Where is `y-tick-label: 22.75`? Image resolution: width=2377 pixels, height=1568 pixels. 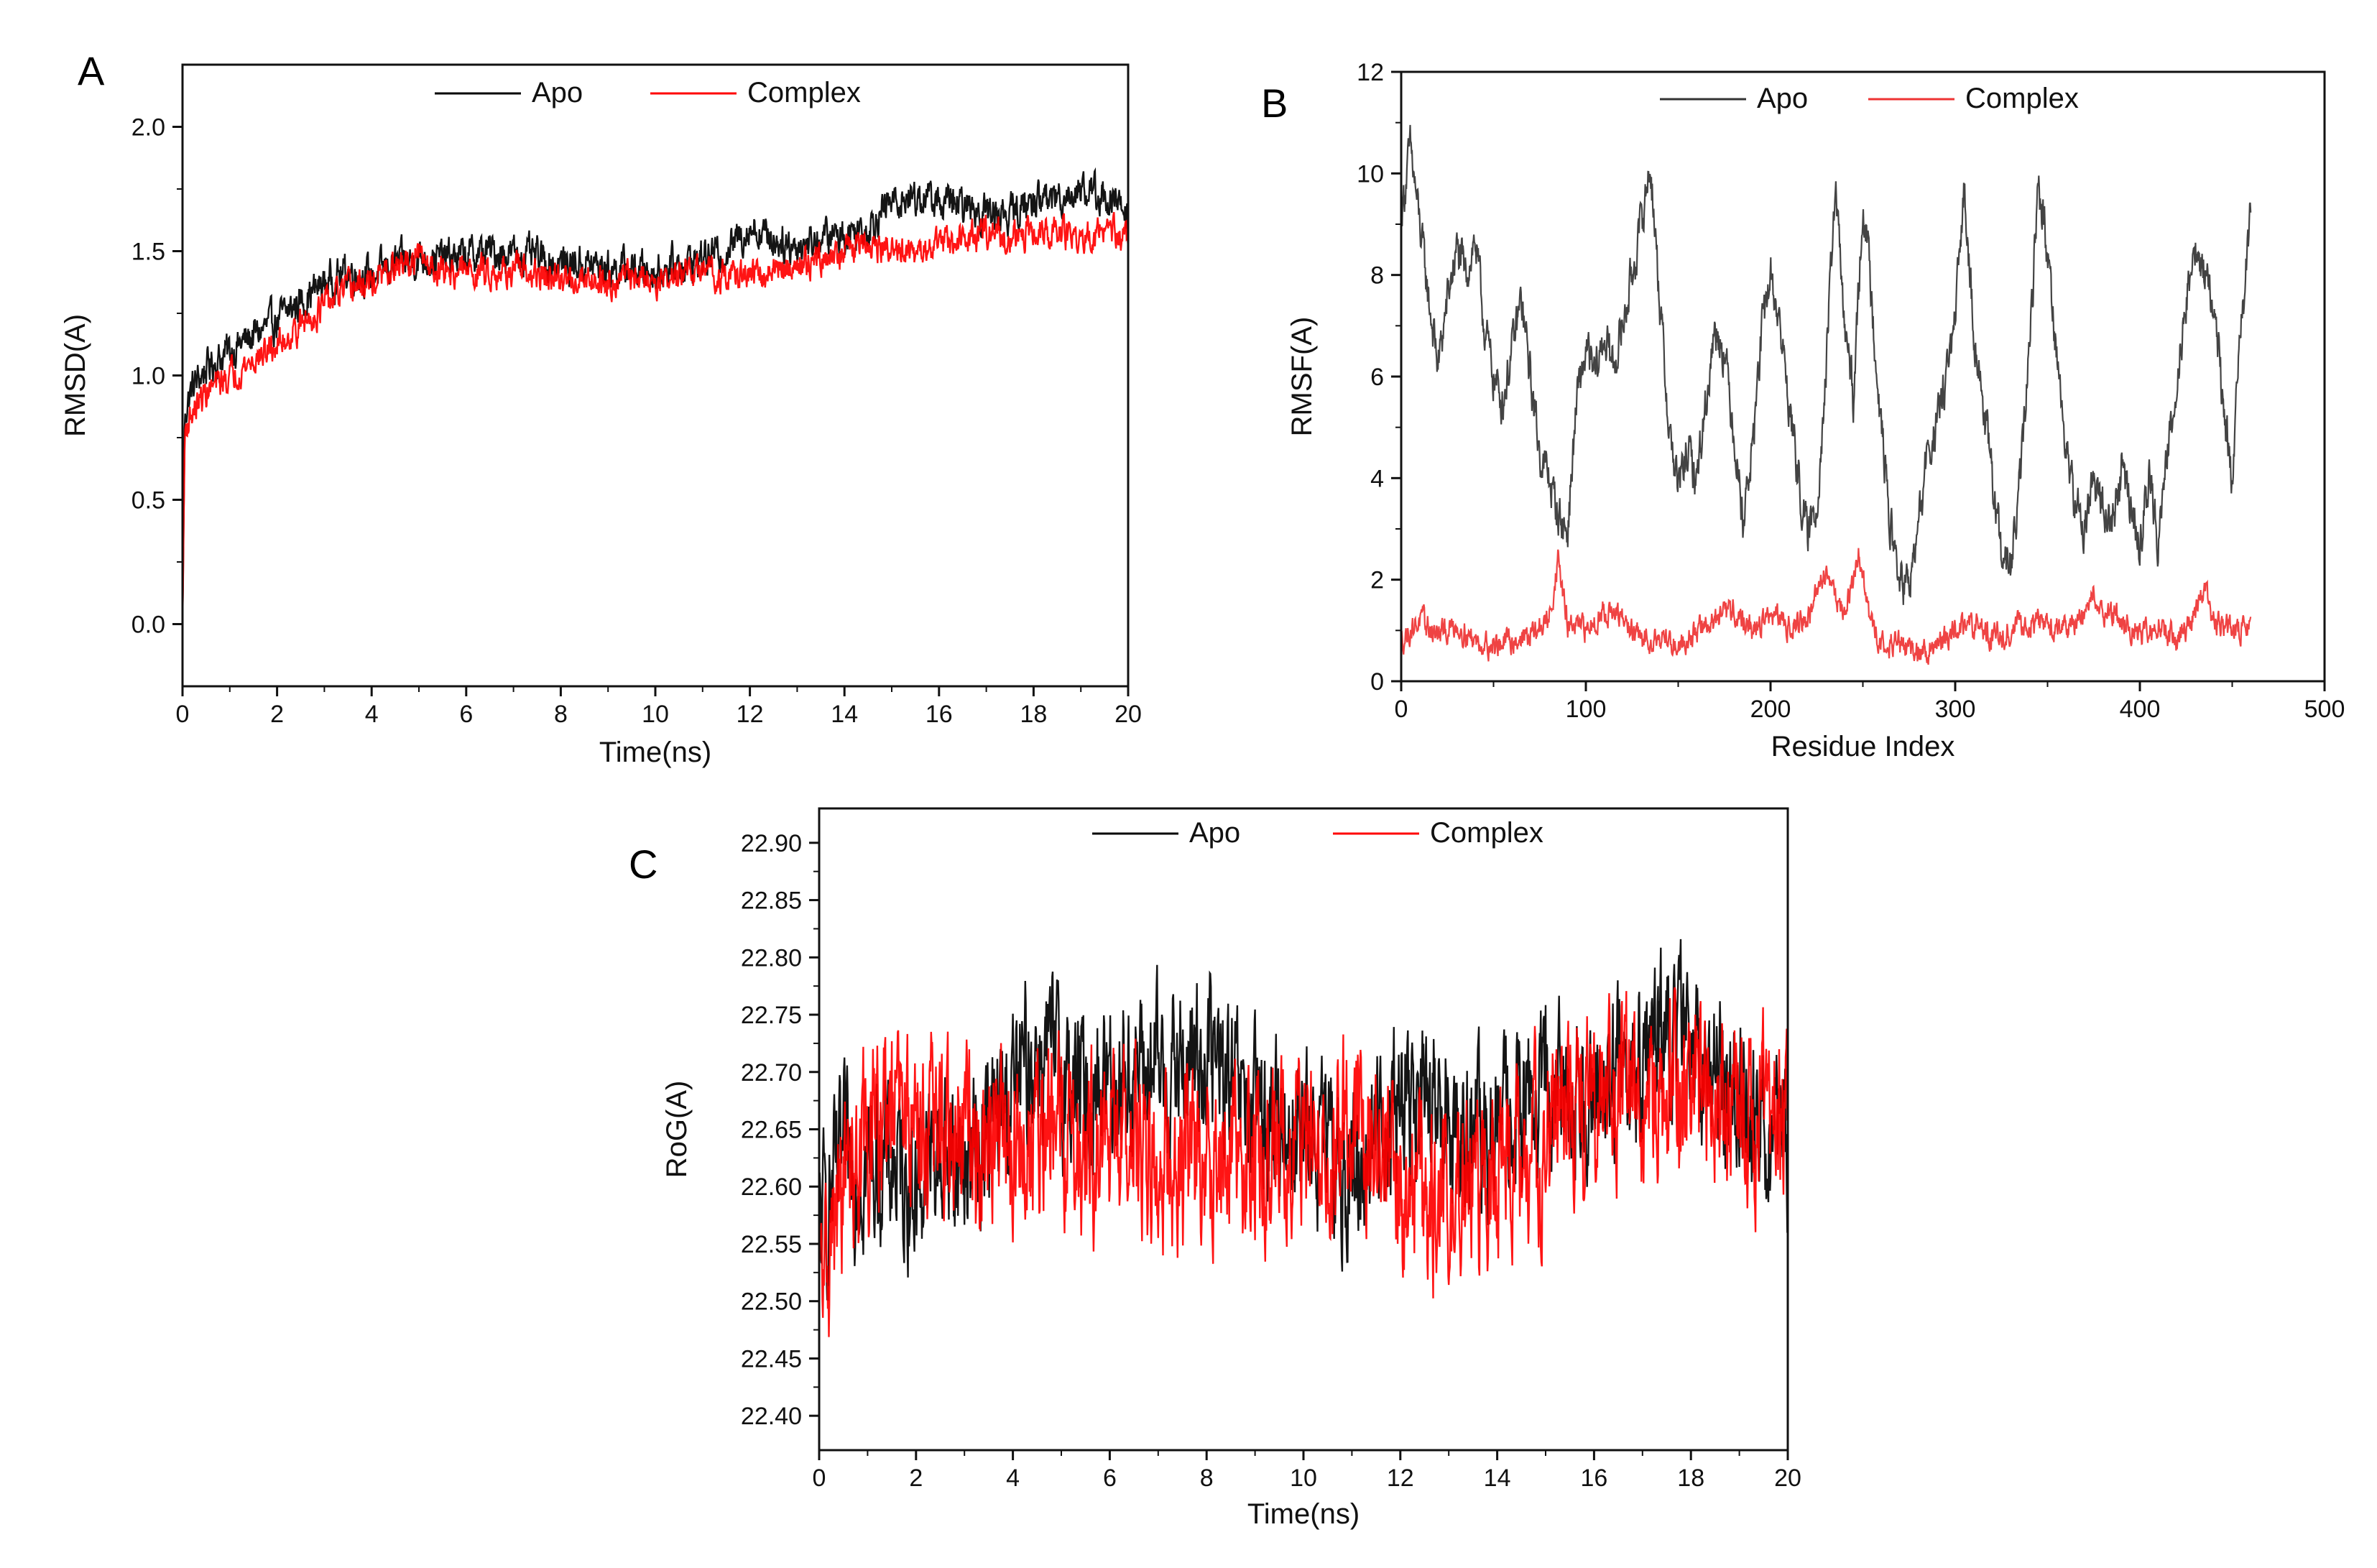
y-tick-label: 22.75 is located at coordinates (771, 1015).